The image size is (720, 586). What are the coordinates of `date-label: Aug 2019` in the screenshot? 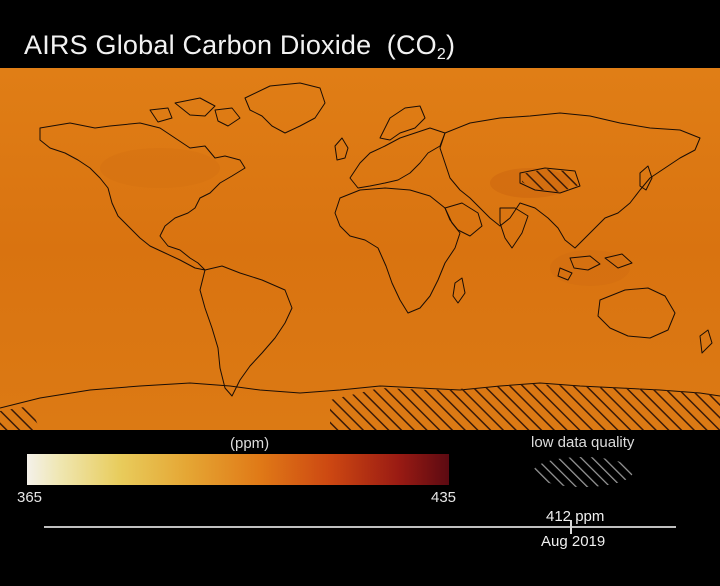 It's located at (573, 541).